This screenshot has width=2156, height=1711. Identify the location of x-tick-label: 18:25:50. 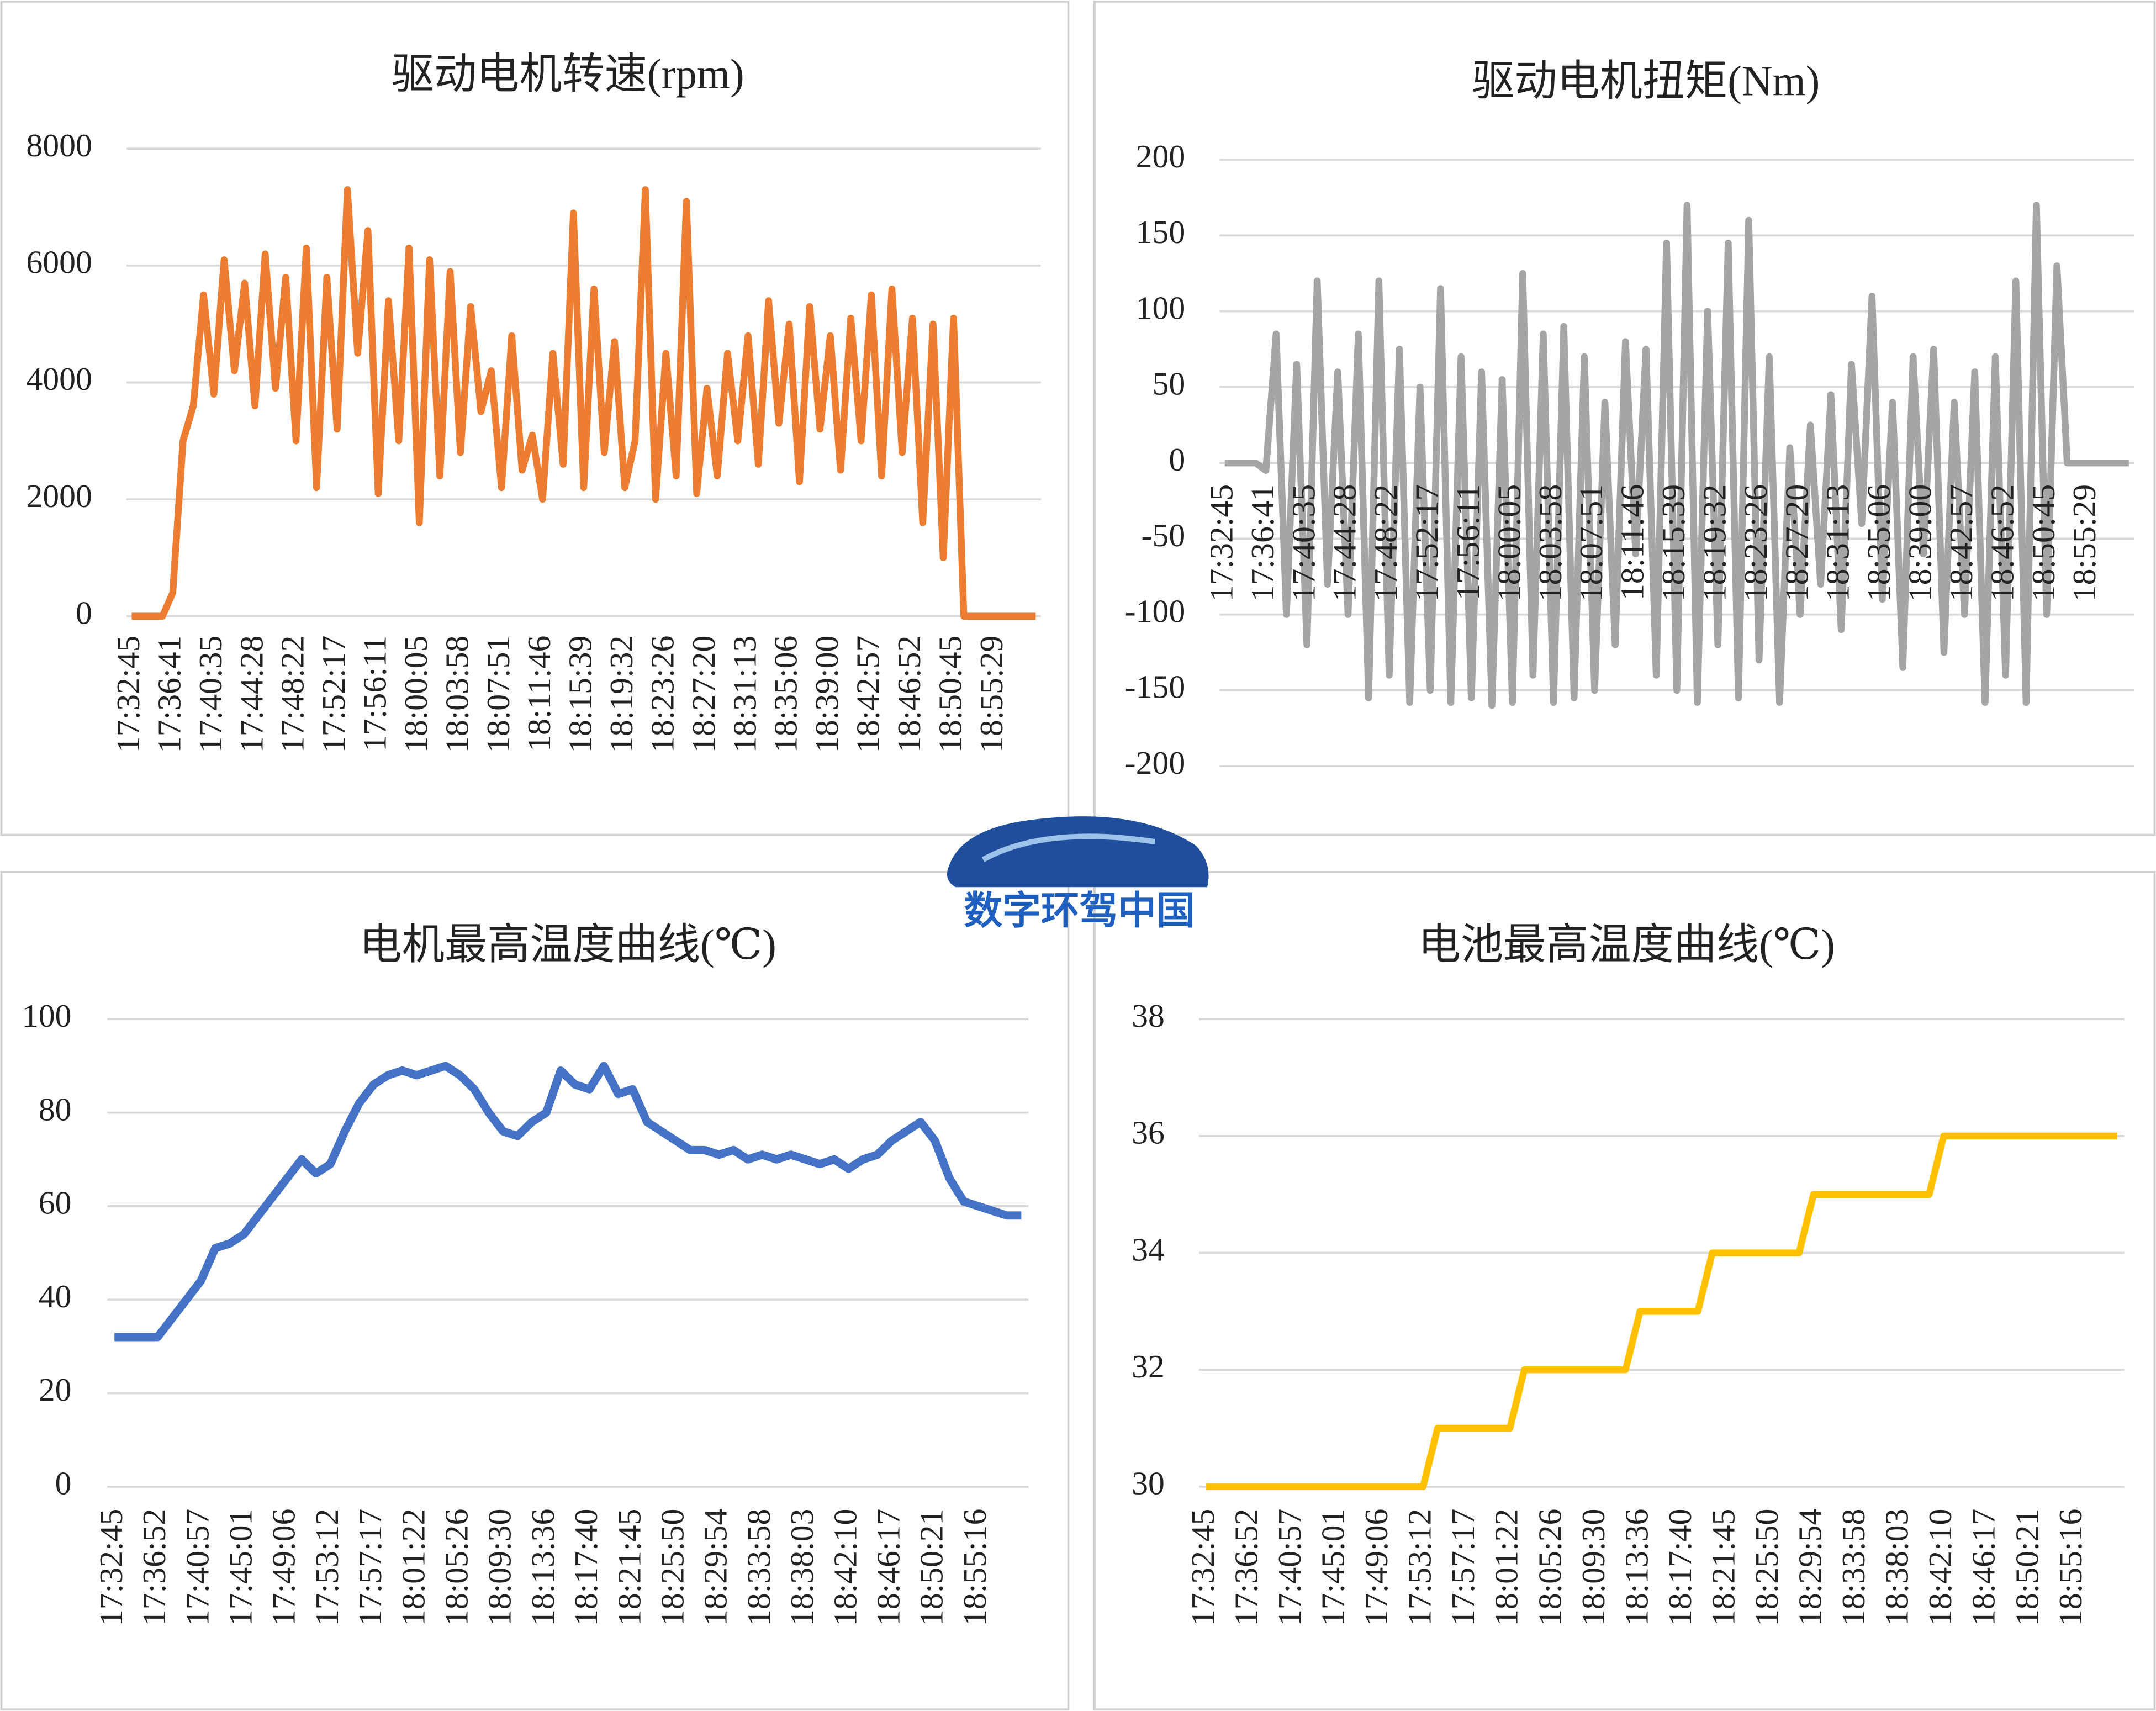
(672, 1567).